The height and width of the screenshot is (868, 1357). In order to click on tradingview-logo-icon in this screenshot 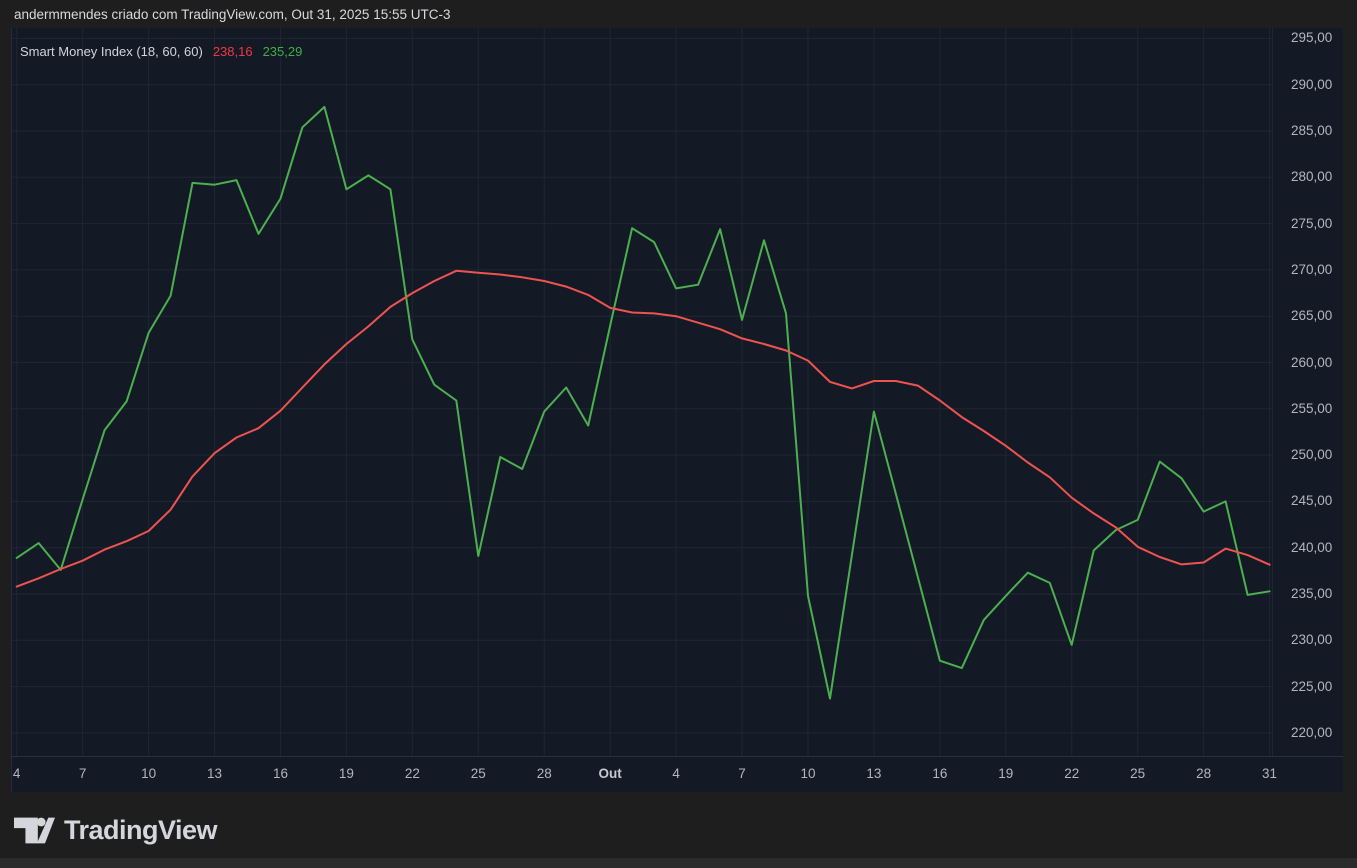, I will do `click(34, 830)`.